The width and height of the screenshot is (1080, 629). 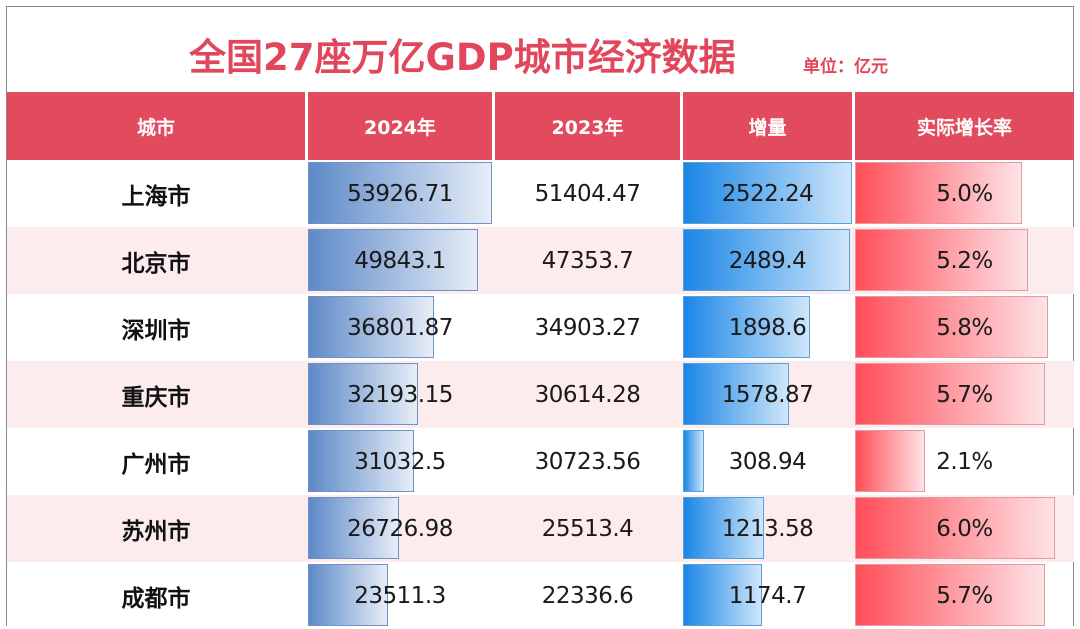 What do you see at coordinates (156, 196) in the screenshot?
I see `city-name: 上海市` at bounding box center [156, 196].